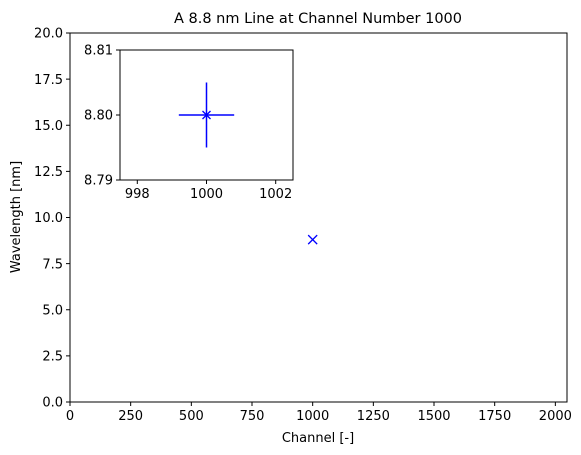  I want to click on inset-x-axis: 998 1000 1002, so click(208, 191).